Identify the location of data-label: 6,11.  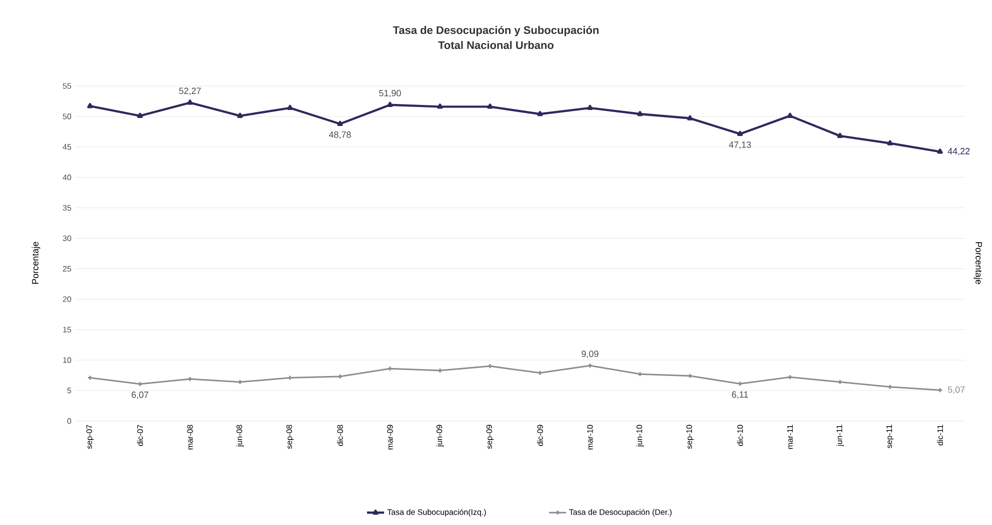
(740, 395).